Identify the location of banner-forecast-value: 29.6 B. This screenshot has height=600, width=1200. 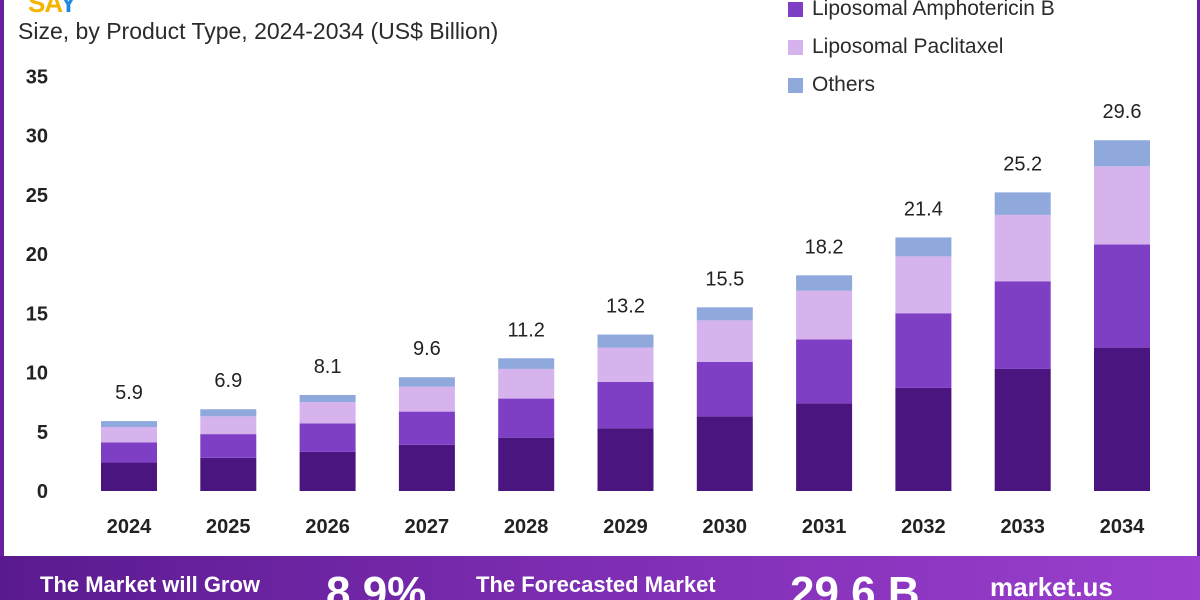
(855, 584).